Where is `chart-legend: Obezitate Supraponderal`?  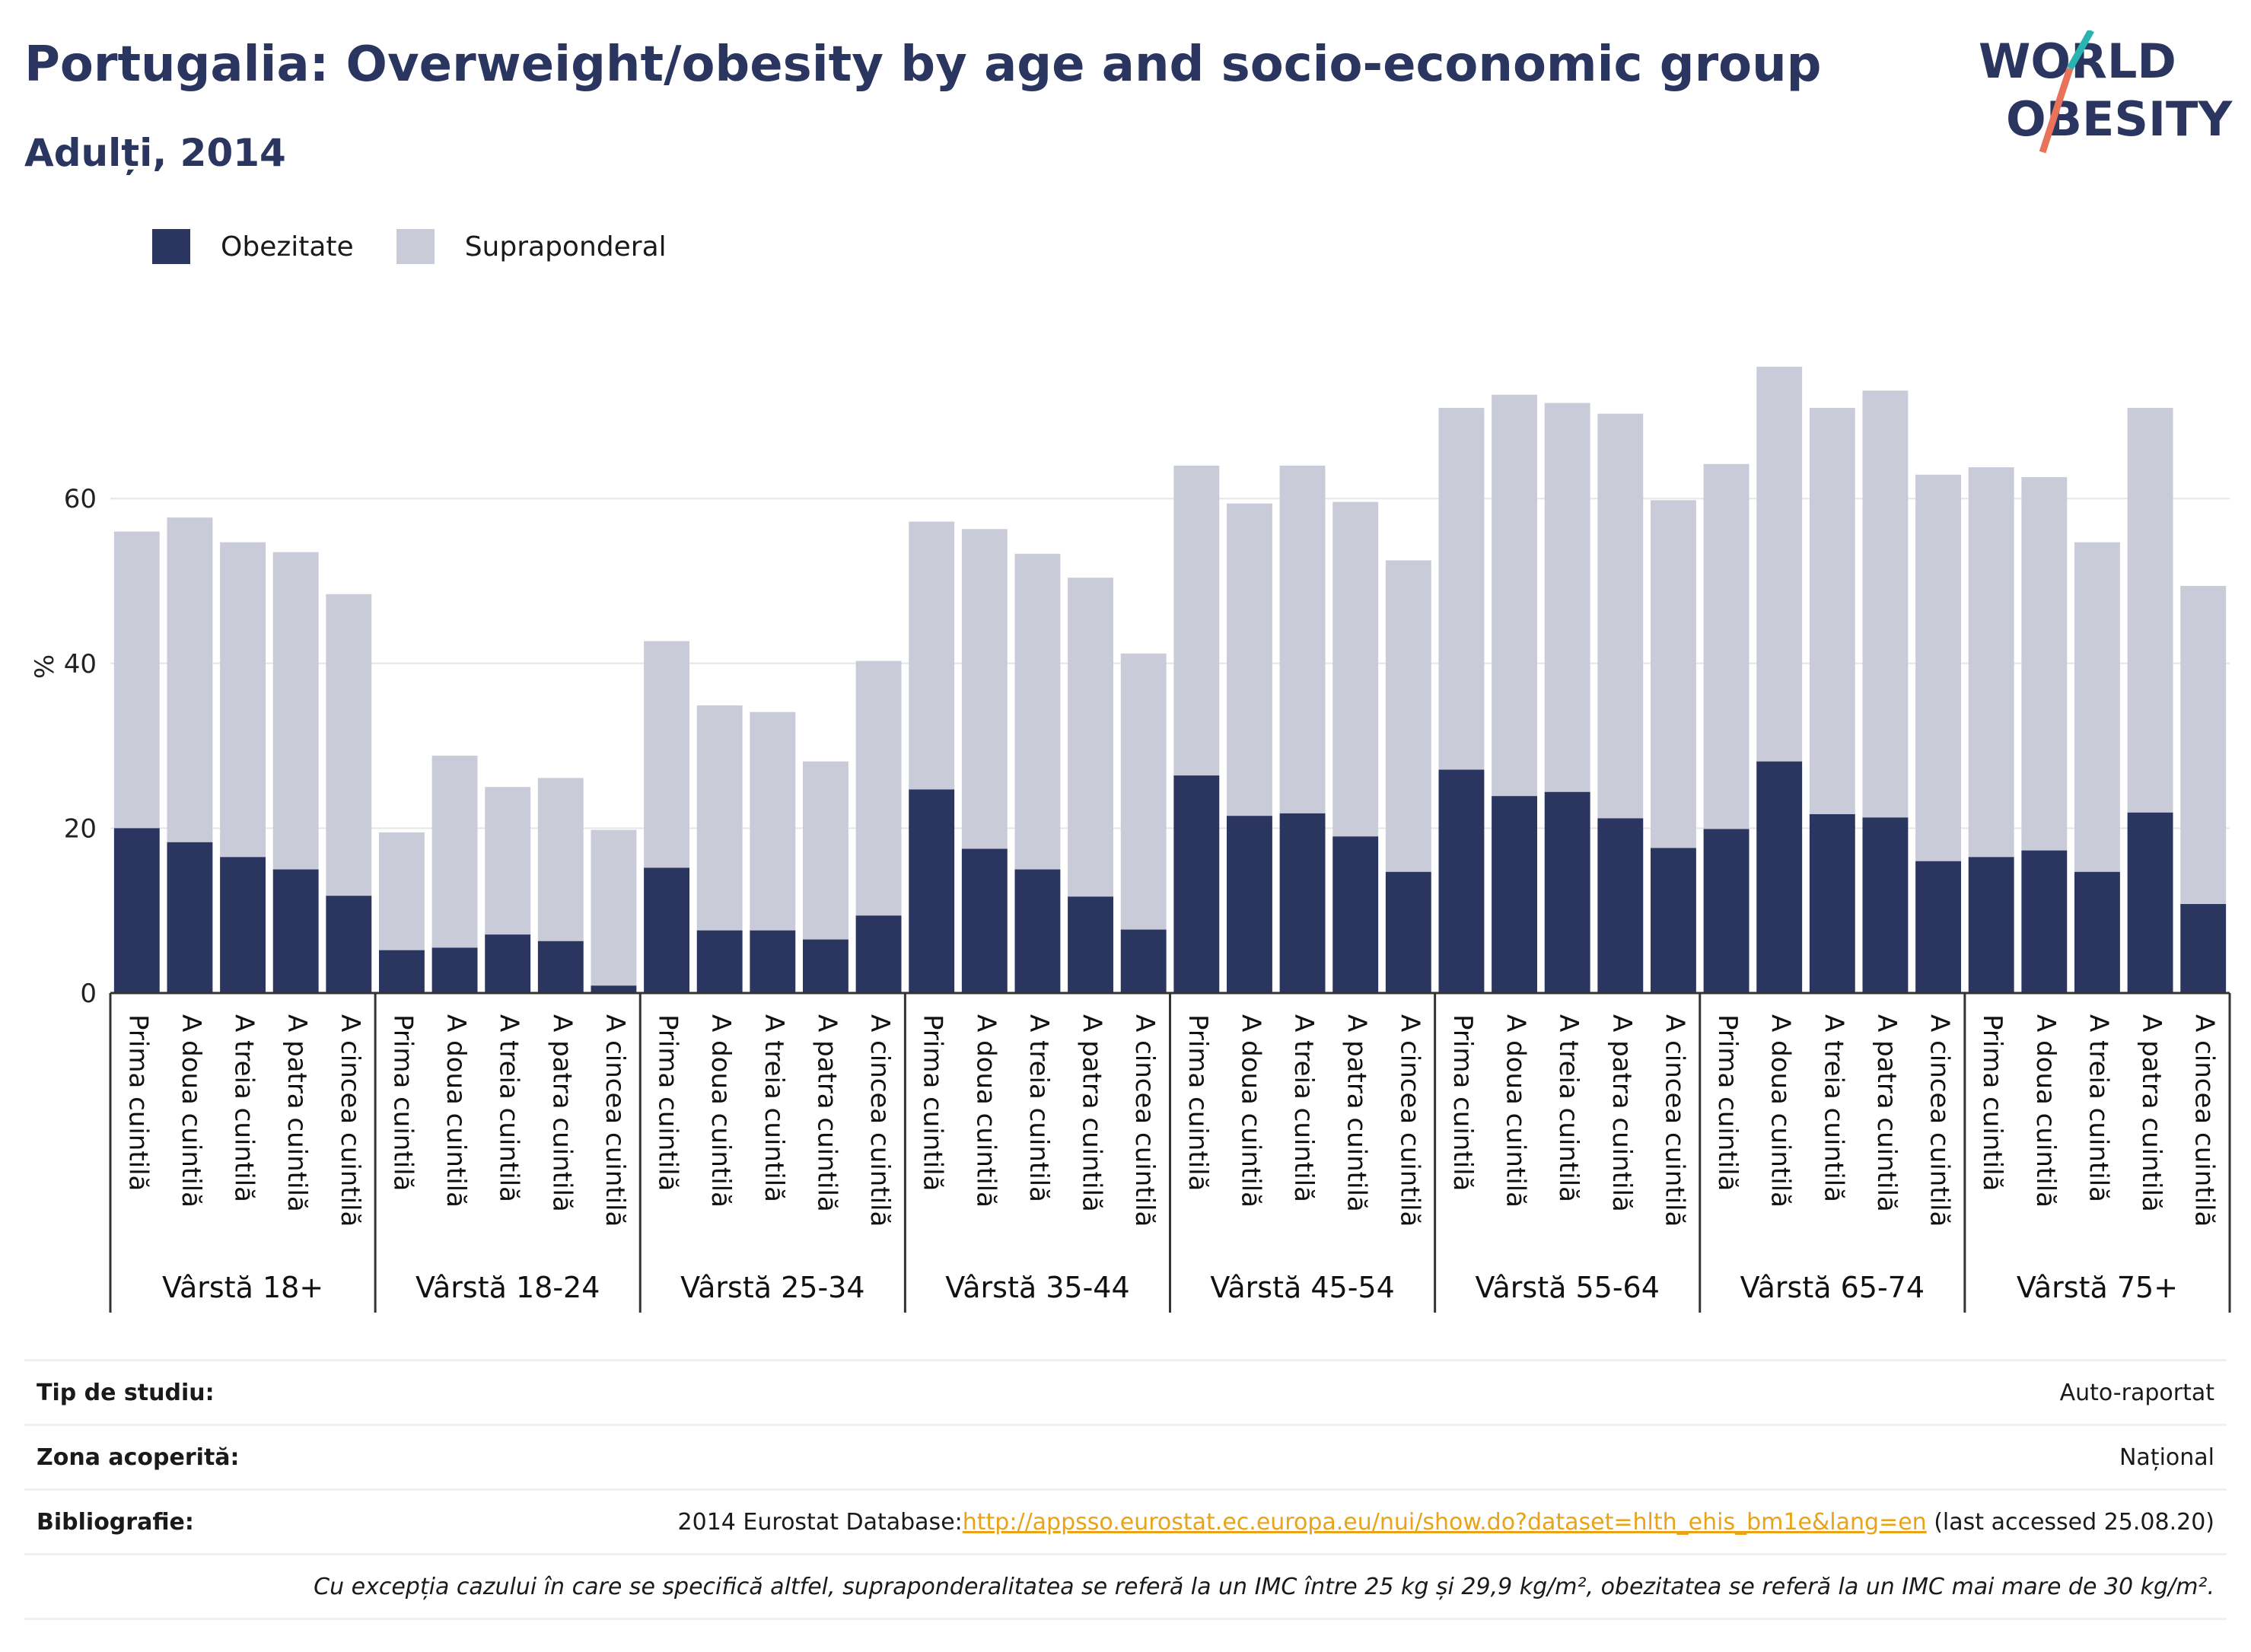
chart-legend: Obezitate Supraponderal is located at coordinates (430, 246).